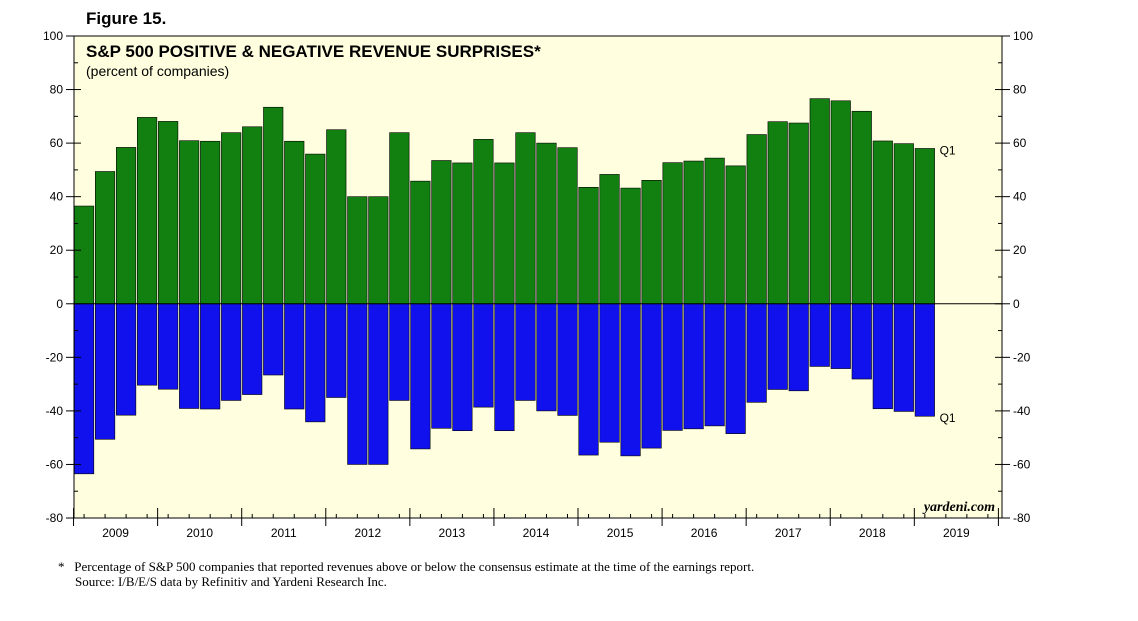 The image size is (1138, 621). What do you see at coordinates (378, 250) in the screenshot?
I see `positive-bar-2012Q3` at bounding box center [378, 250].